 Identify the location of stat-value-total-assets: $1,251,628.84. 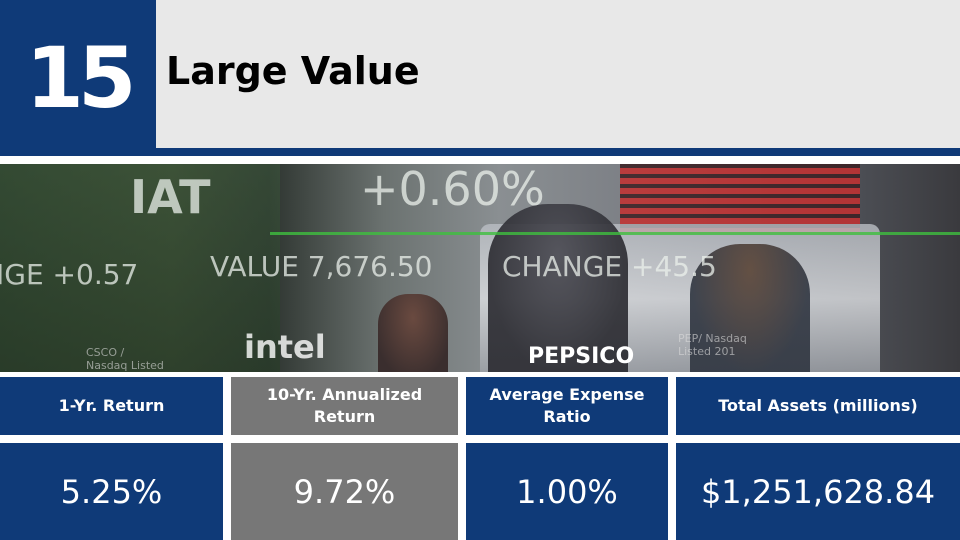
(818, 491).